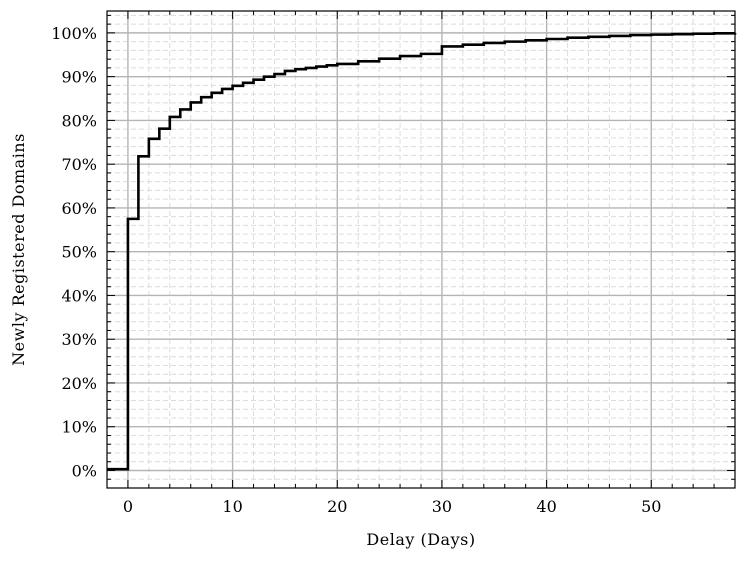 This screenshot has height=561, width=747. What do you see at coordinates (79, 427) in the screenshot?
I see `y-tick-label: 10%` at bounding box center [79, 427].